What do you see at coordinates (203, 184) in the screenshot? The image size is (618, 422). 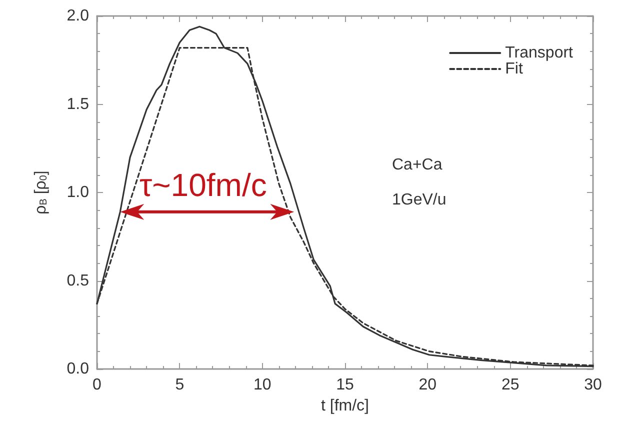 I see `annotation: τ~10fm/c` at bounding box center [203, 184].